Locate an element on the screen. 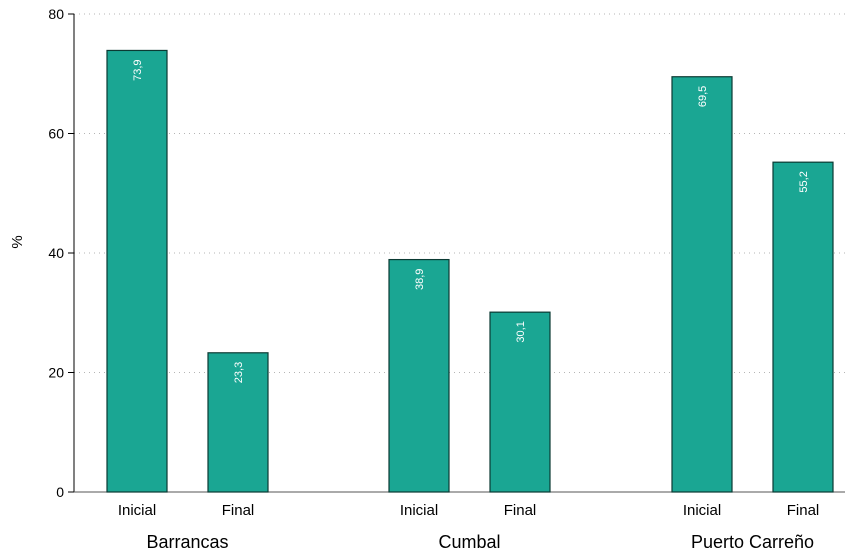  x-group-label: Puerto Carreño is located at coordinates (752, 542).